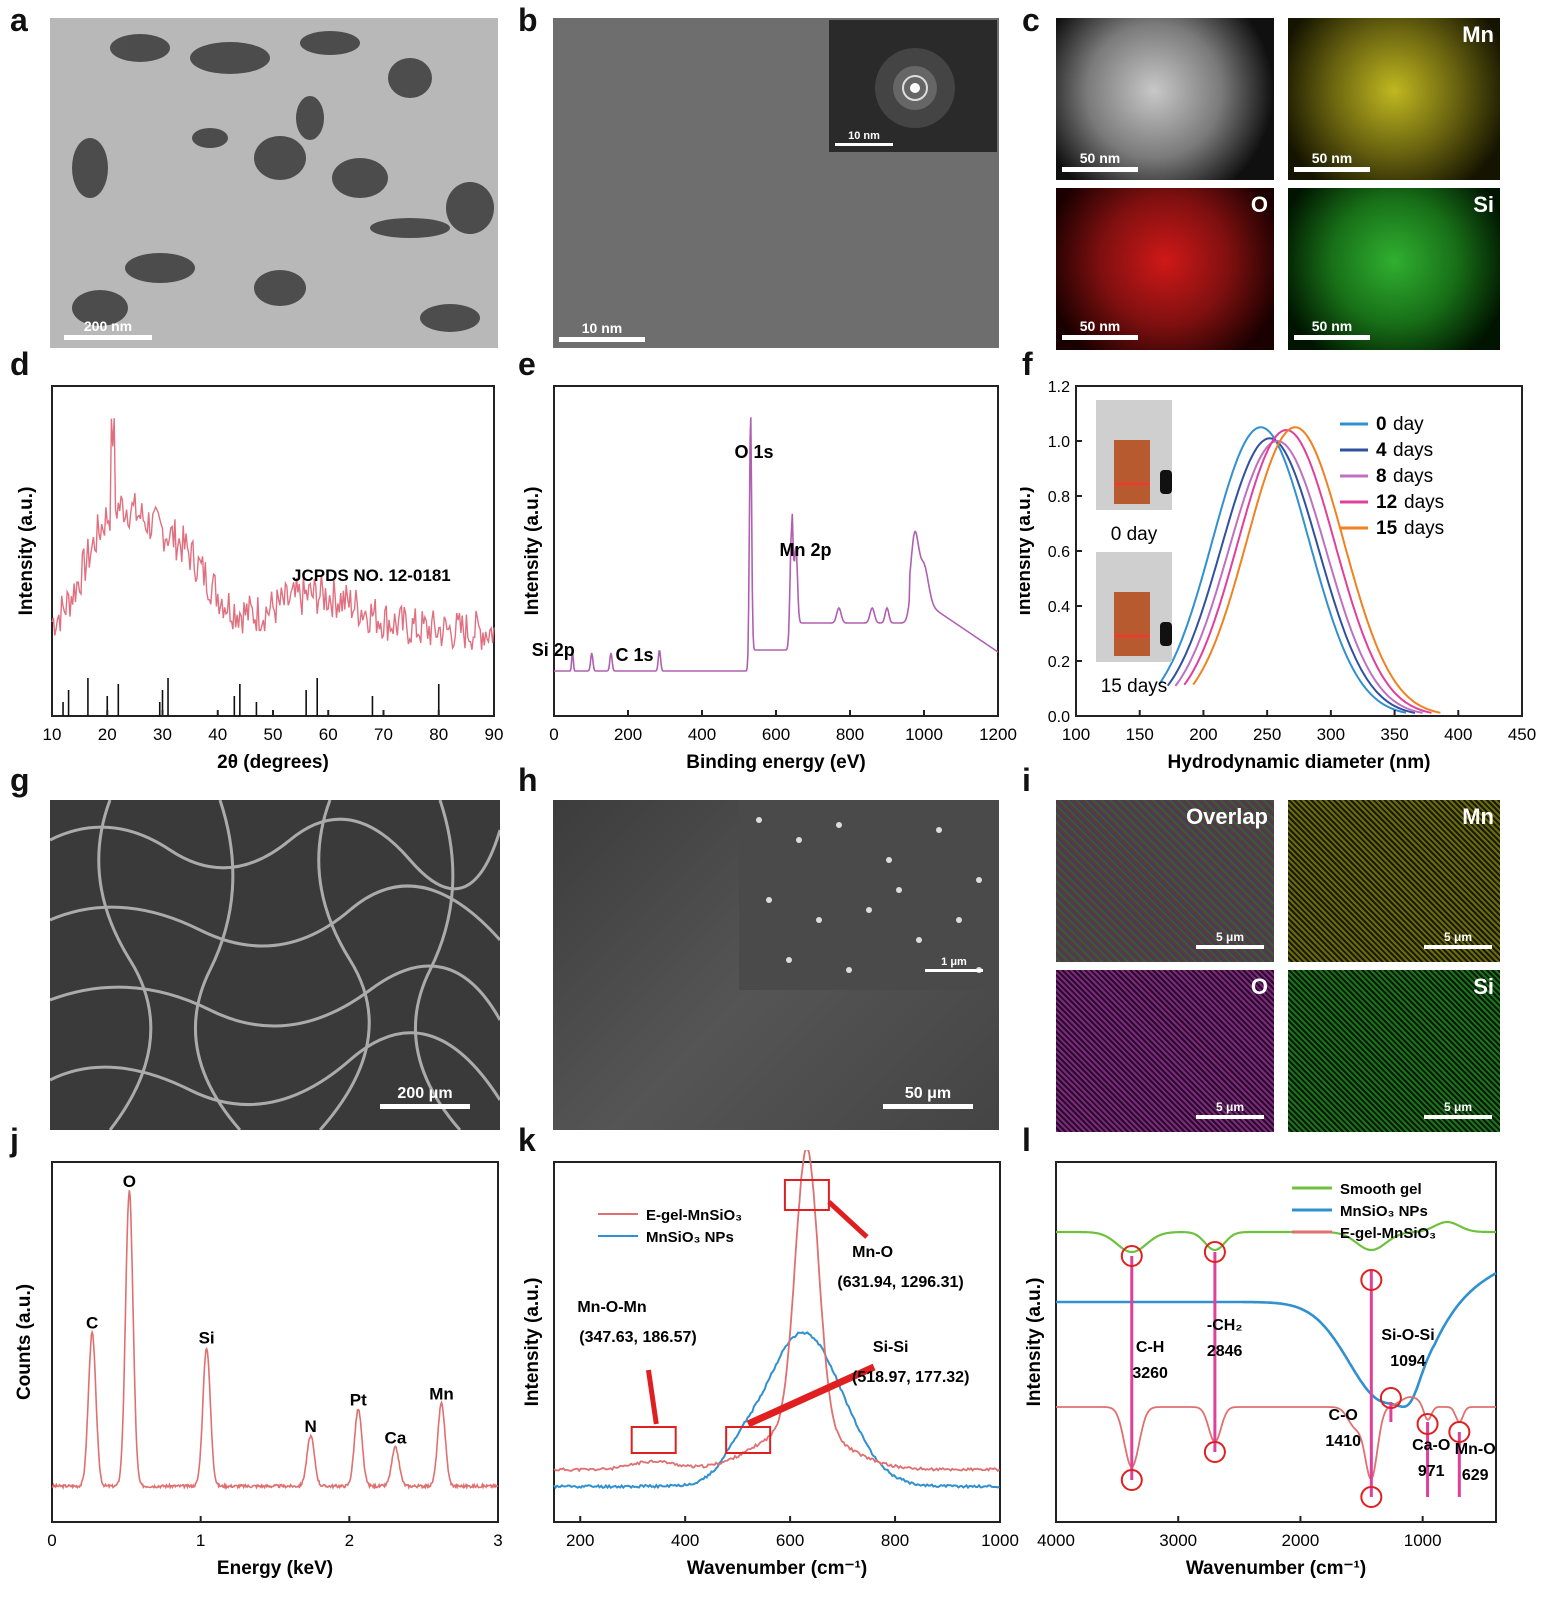 The image size is (1544, 1600). What do you see at coordinates (928, 1097) in the screenshot?
I see `scale-bar-h: 50 μm` at bounding box center [928, 1097].